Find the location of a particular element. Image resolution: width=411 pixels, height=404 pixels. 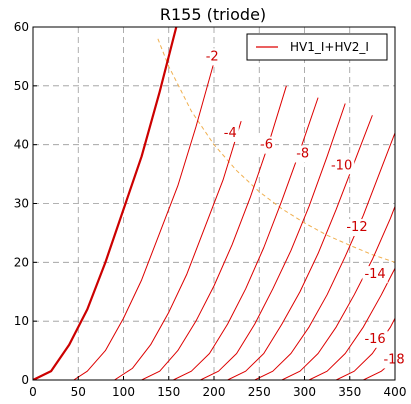

curve-label: -16 is located at coordinates (374, 339).